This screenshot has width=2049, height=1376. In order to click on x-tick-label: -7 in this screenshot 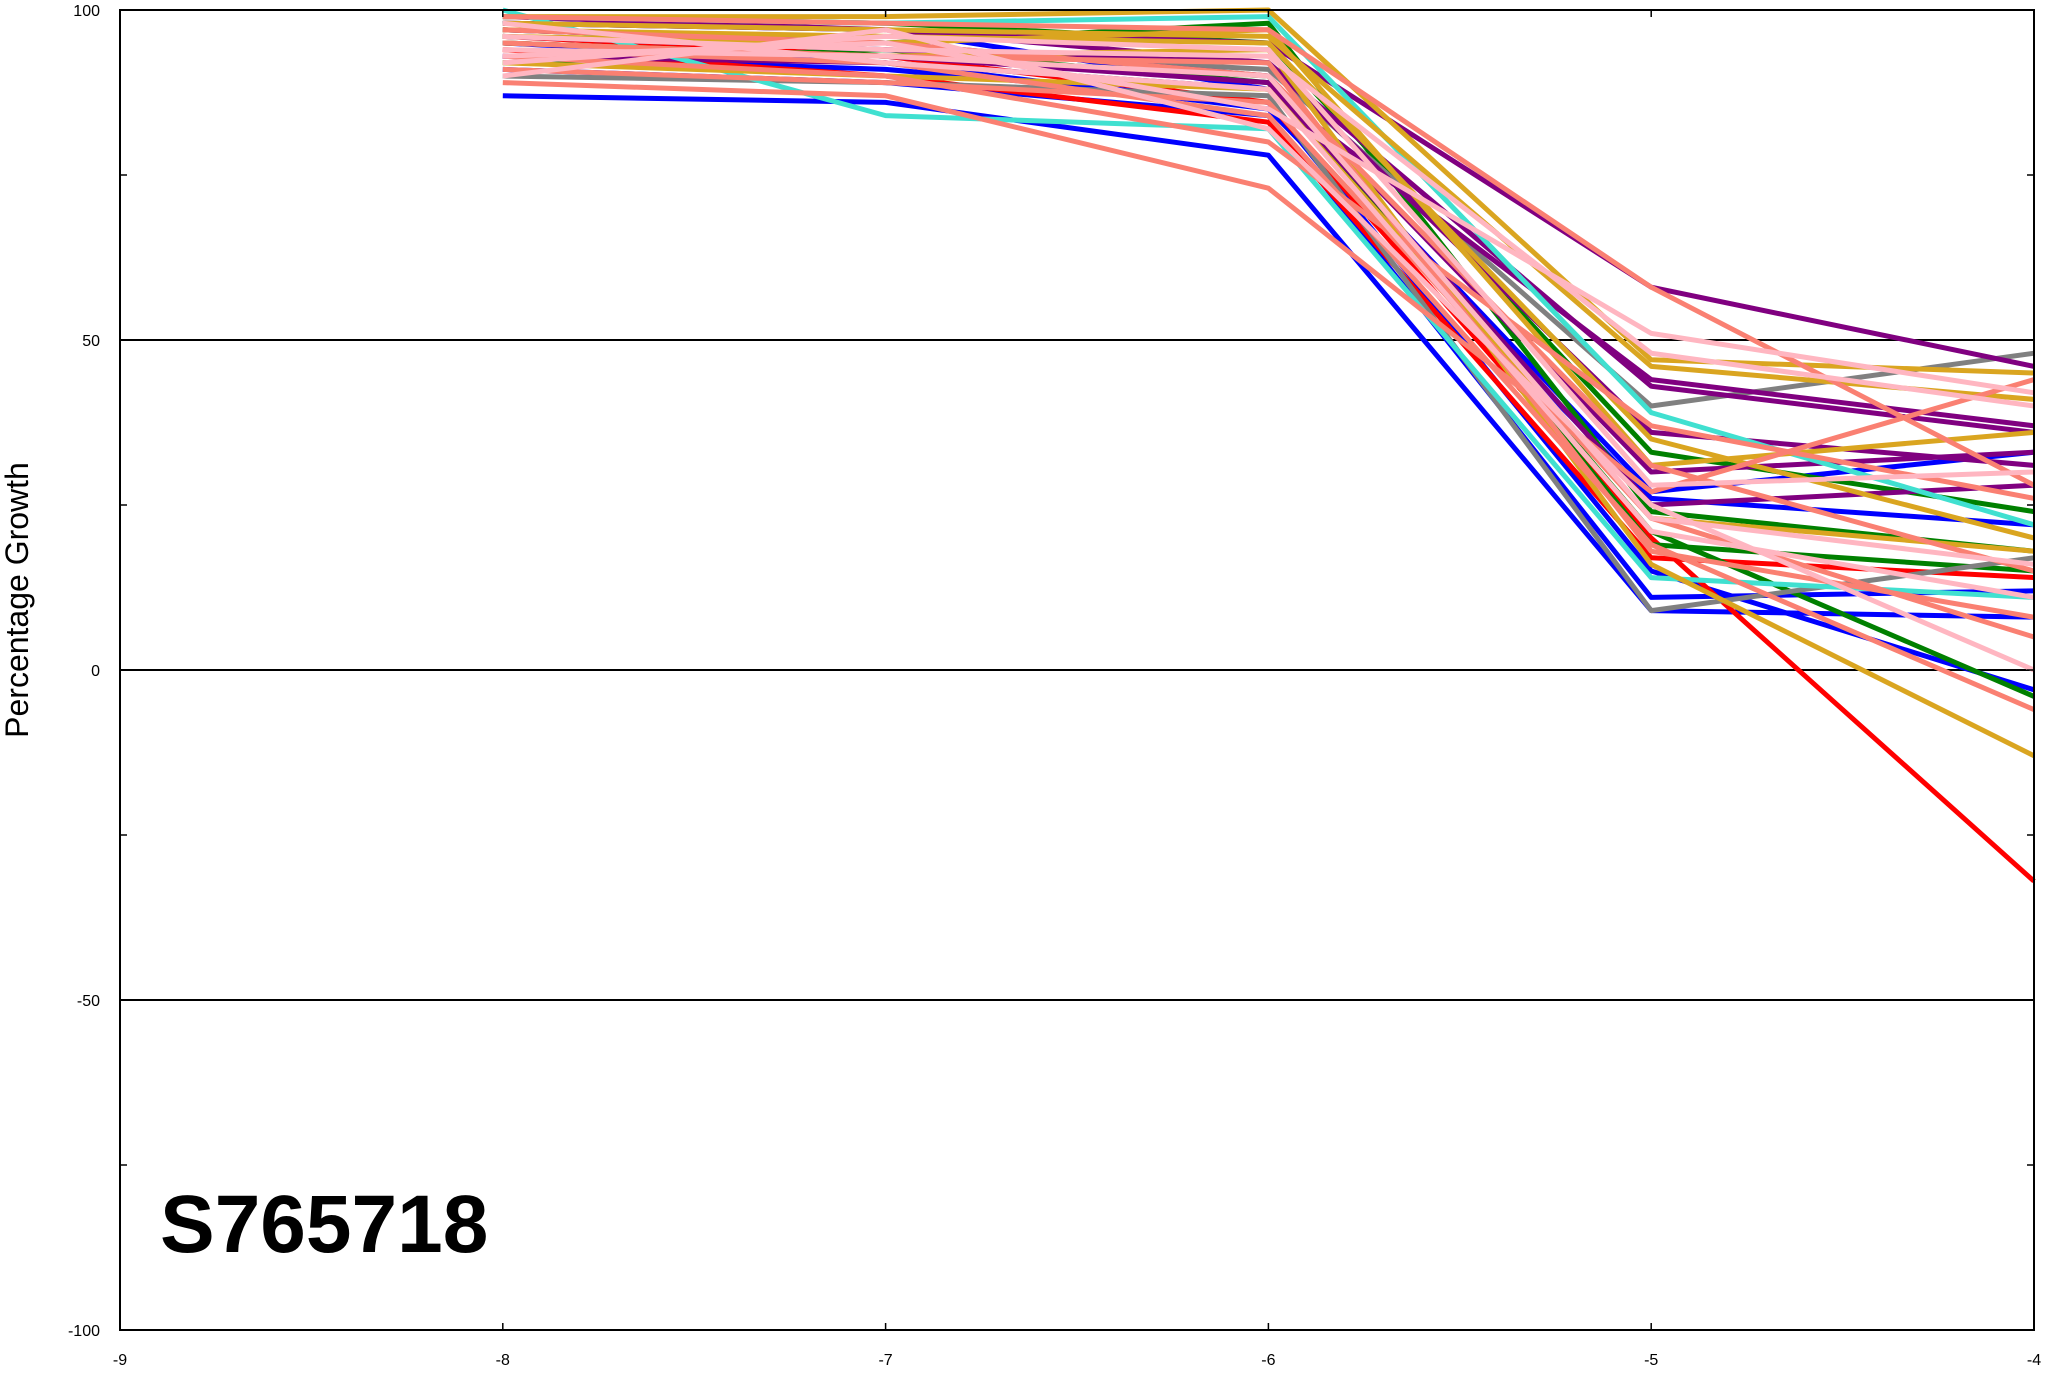, I will do `click(885, 1360)`.